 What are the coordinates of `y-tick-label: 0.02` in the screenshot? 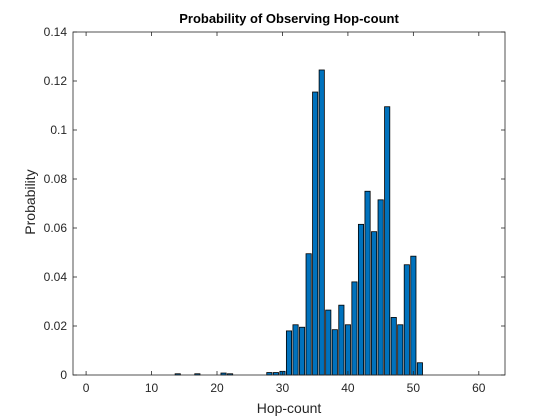 It's located at (56, 326).